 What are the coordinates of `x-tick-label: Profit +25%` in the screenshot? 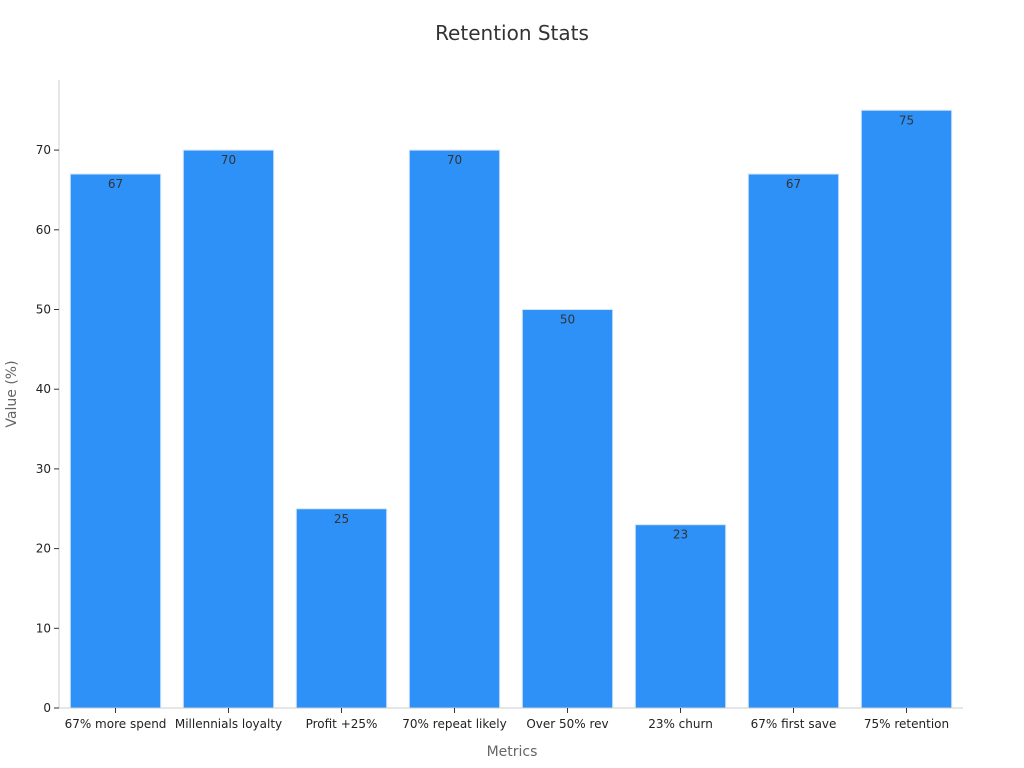 It's located at (342, 724).